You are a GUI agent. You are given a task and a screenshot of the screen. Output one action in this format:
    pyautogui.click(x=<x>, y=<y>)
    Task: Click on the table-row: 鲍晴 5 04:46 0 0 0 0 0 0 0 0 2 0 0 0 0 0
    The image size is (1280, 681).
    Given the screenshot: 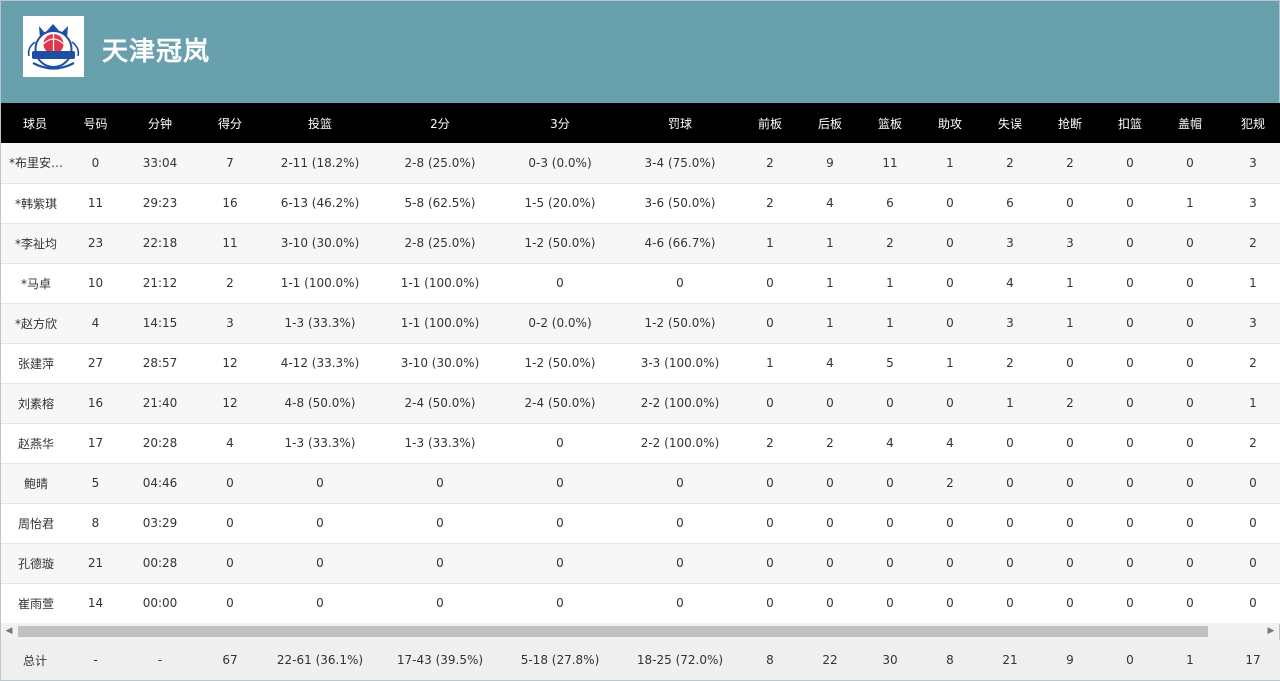 What is the action you would take?
    pyautogui.click(x=640, y=483)
    